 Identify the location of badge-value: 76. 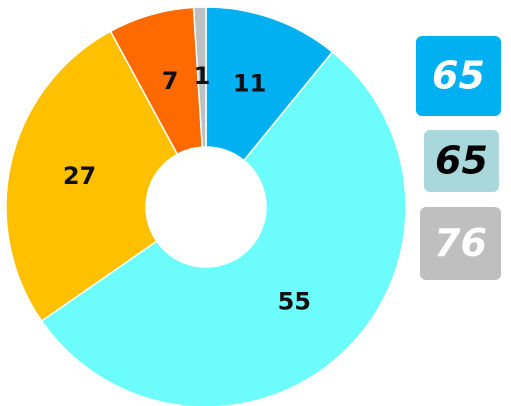
(460, 243).